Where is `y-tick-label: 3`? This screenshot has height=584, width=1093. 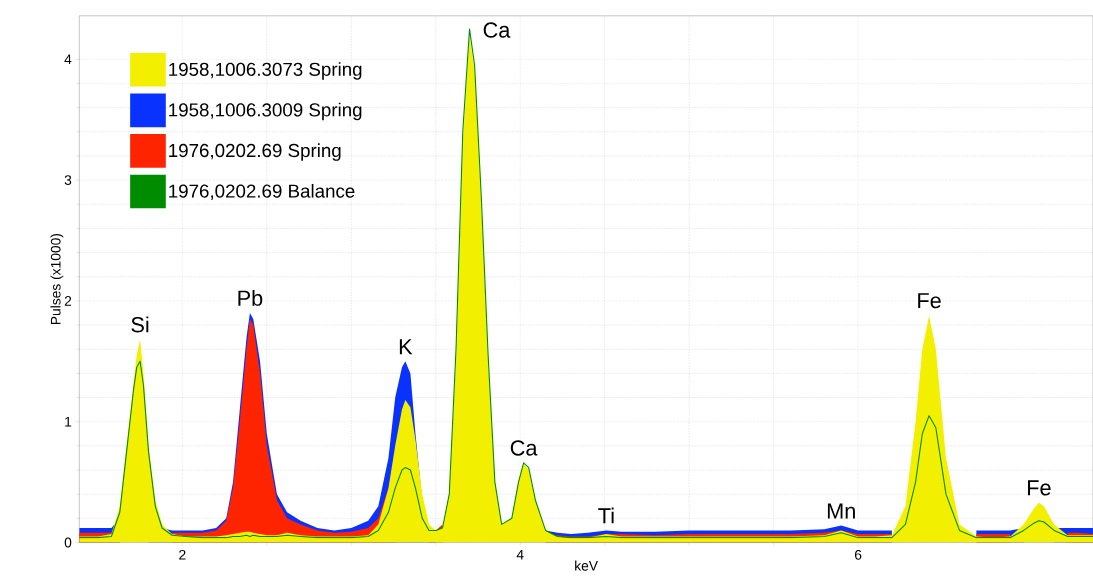
y-tick-label: 3 is located at coordinates (68, 180).